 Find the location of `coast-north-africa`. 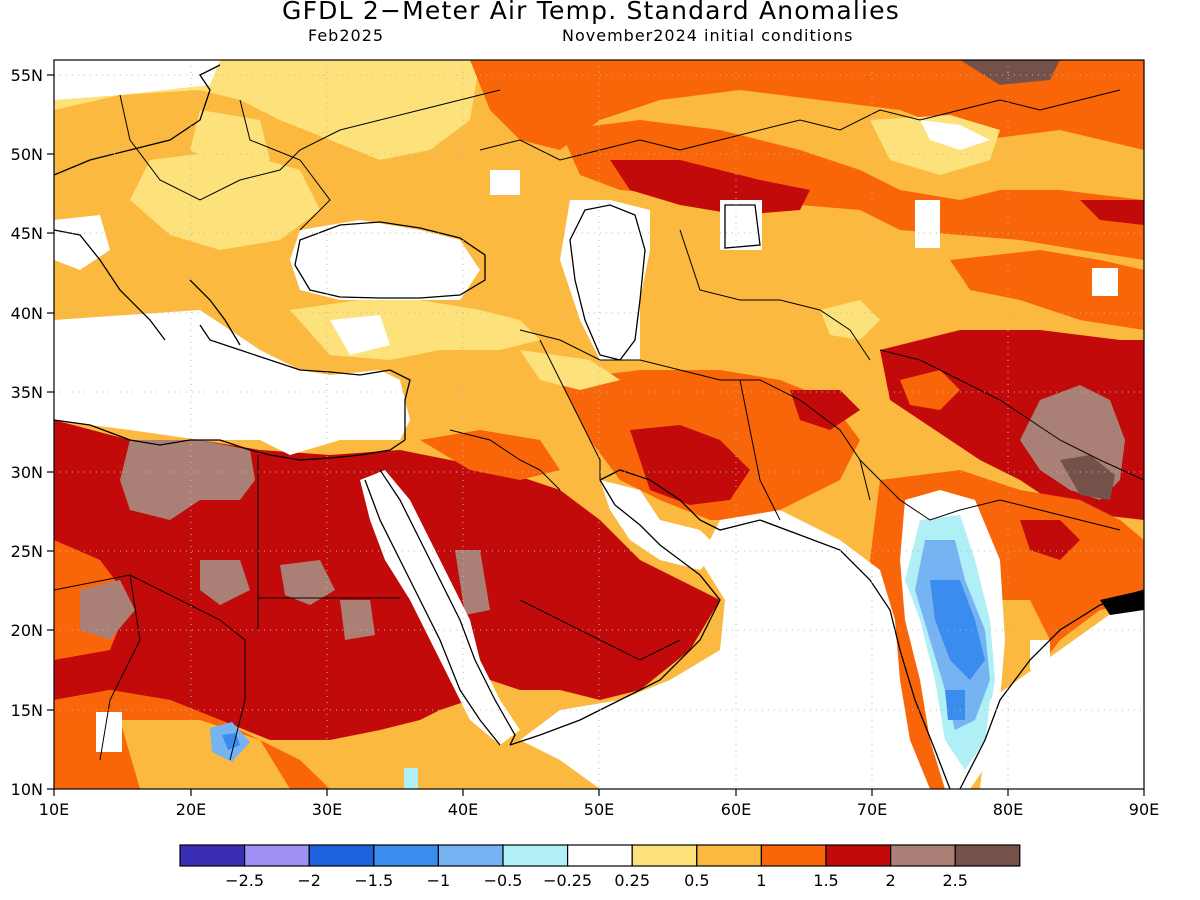

coast-north-africa is located at coordinates (229, 440).